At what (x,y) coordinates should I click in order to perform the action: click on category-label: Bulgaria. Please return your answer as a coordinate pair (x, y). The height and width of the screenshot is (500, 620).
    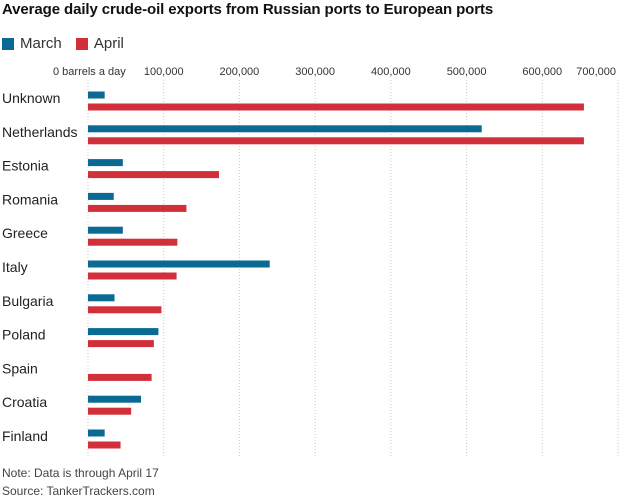
    Looking at the image, I should click on (28, 301).